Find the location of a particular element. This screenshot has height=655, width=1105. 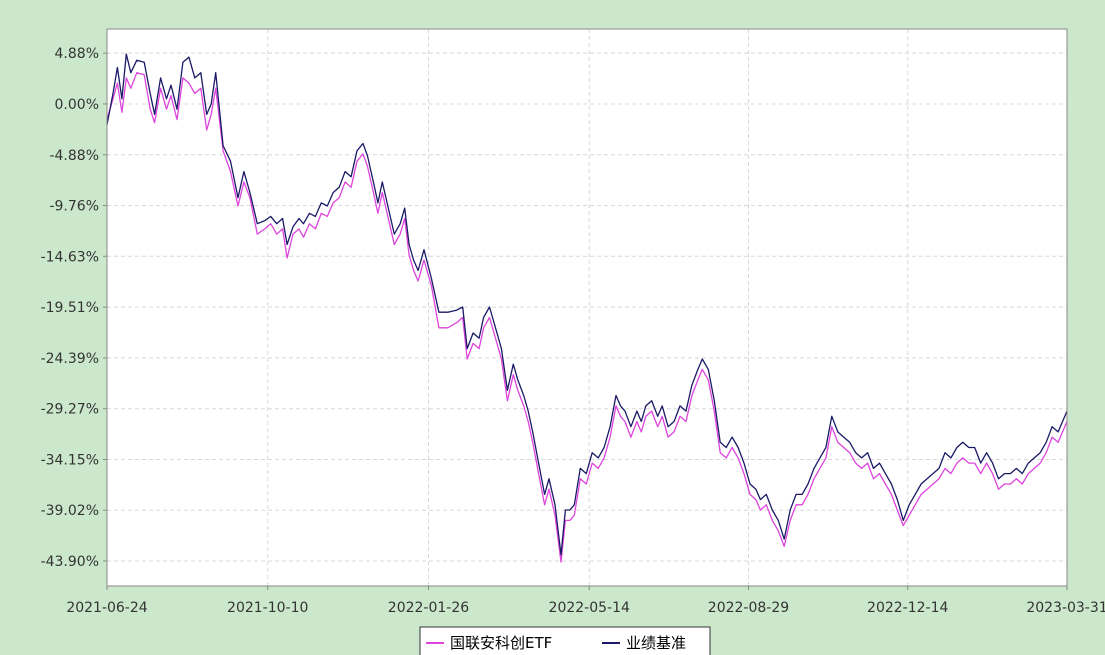

y-tick-label: -34.15% is located at coordinates (70, 461).